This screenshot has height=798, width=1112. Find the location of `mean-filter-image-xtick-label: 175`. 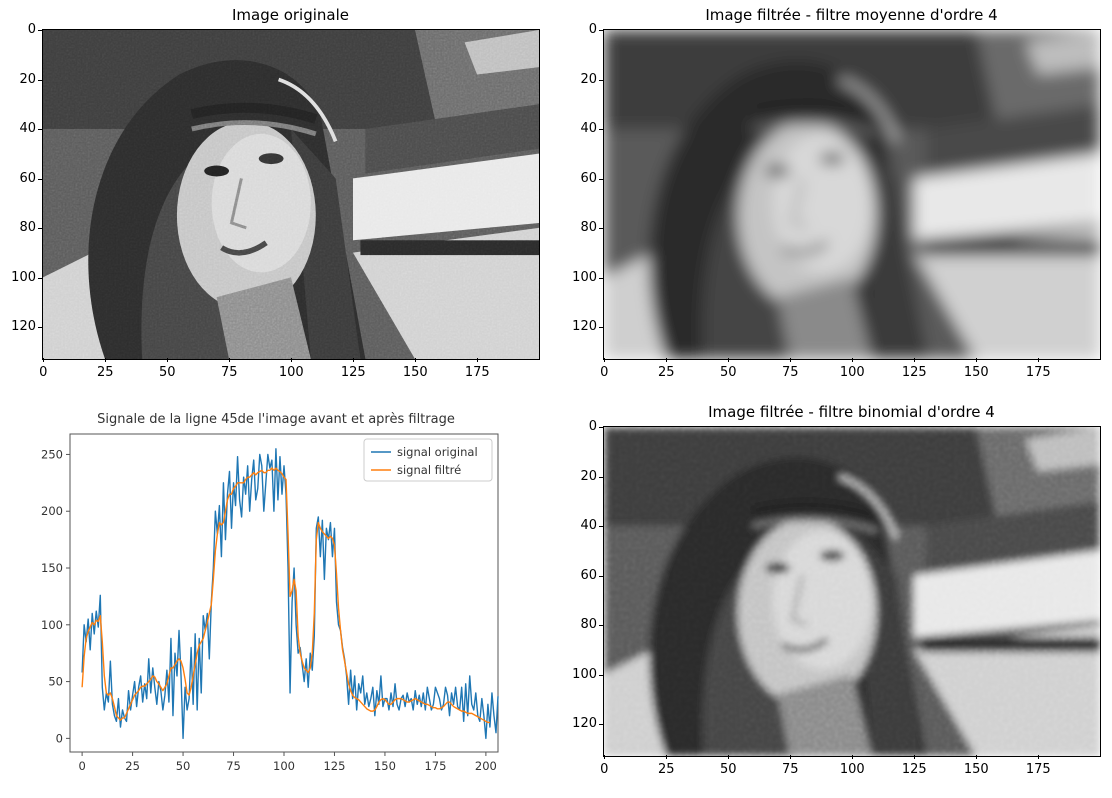

mean-filter-image-xtick-label: 175 is located at coordinates (1038, 372).